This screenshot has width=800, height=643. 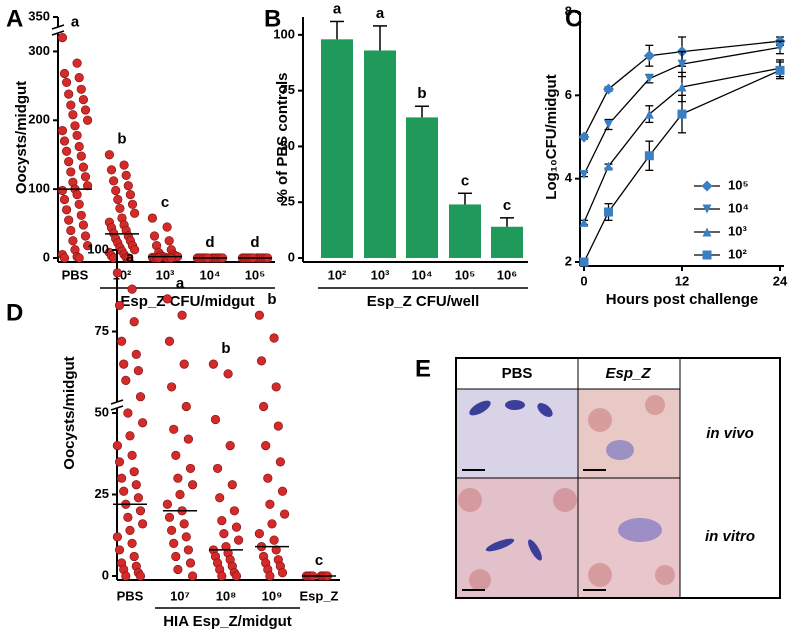 I want to click on y-tick-label: 4, so click(x=569, y=177).